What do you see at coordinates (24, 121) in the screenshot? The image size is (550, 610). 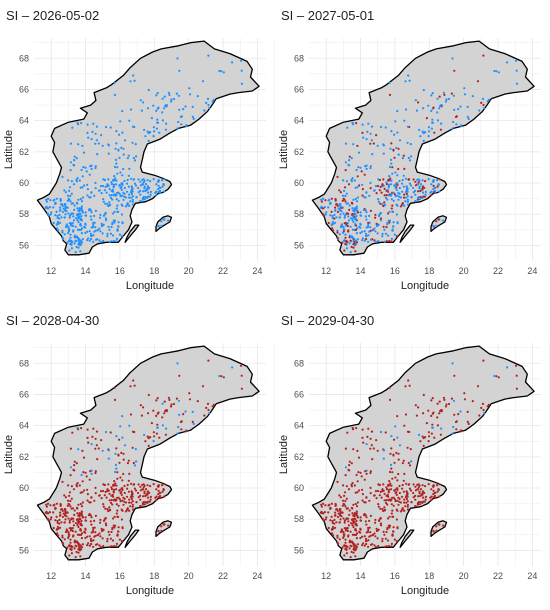 I see `y-tick-label: 64` at bounding box center [24, 121].